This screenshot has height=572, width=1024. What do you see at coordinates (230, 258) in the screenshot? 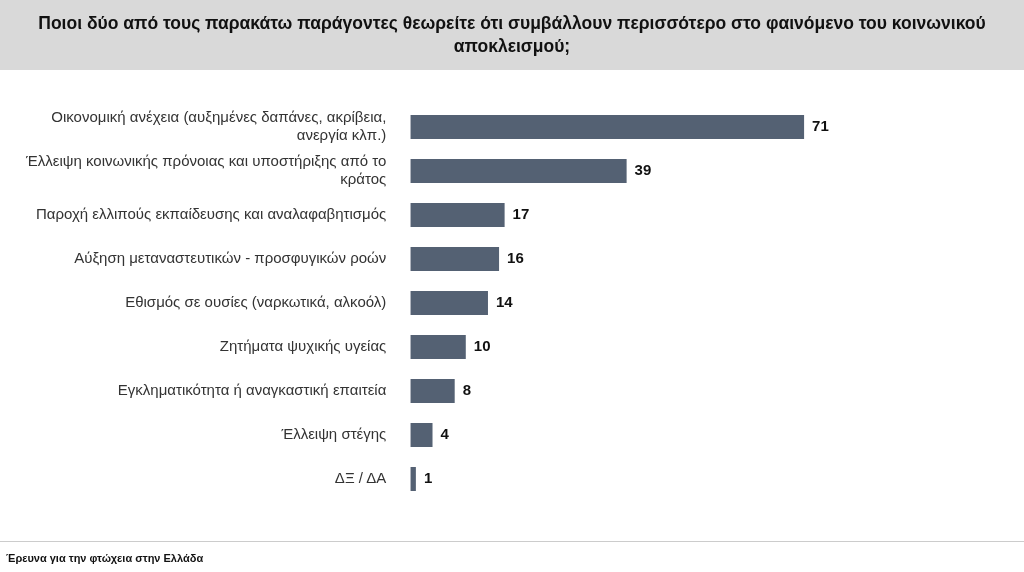
I see `y-tick-label: Αύξηση μεταναστευτικών - προσφυγικών ροών` at bounding box center [230, 258].